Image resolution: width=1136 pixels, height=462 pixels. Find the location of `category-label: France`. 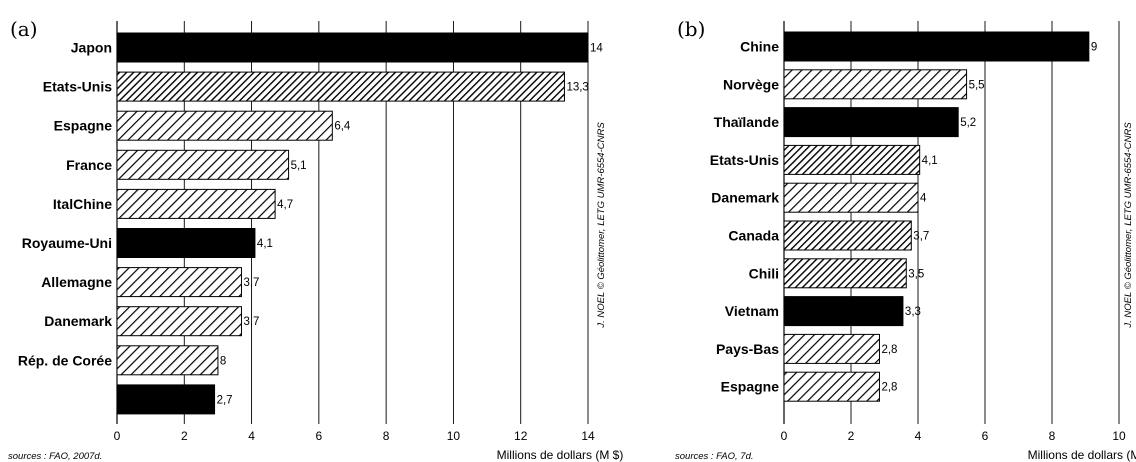

category-label: France is located at coordinates (89, 165).